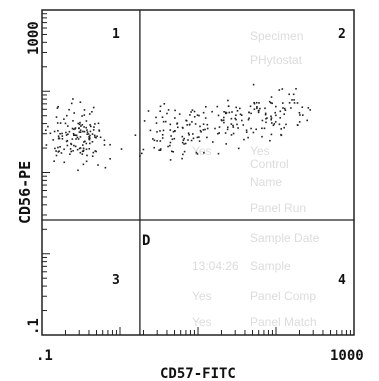 The width and height of the screenshot is (379, 381). Describe the element at coordinates (269, 164) in the screenshot. I see `background-text-right: Control` at that location.